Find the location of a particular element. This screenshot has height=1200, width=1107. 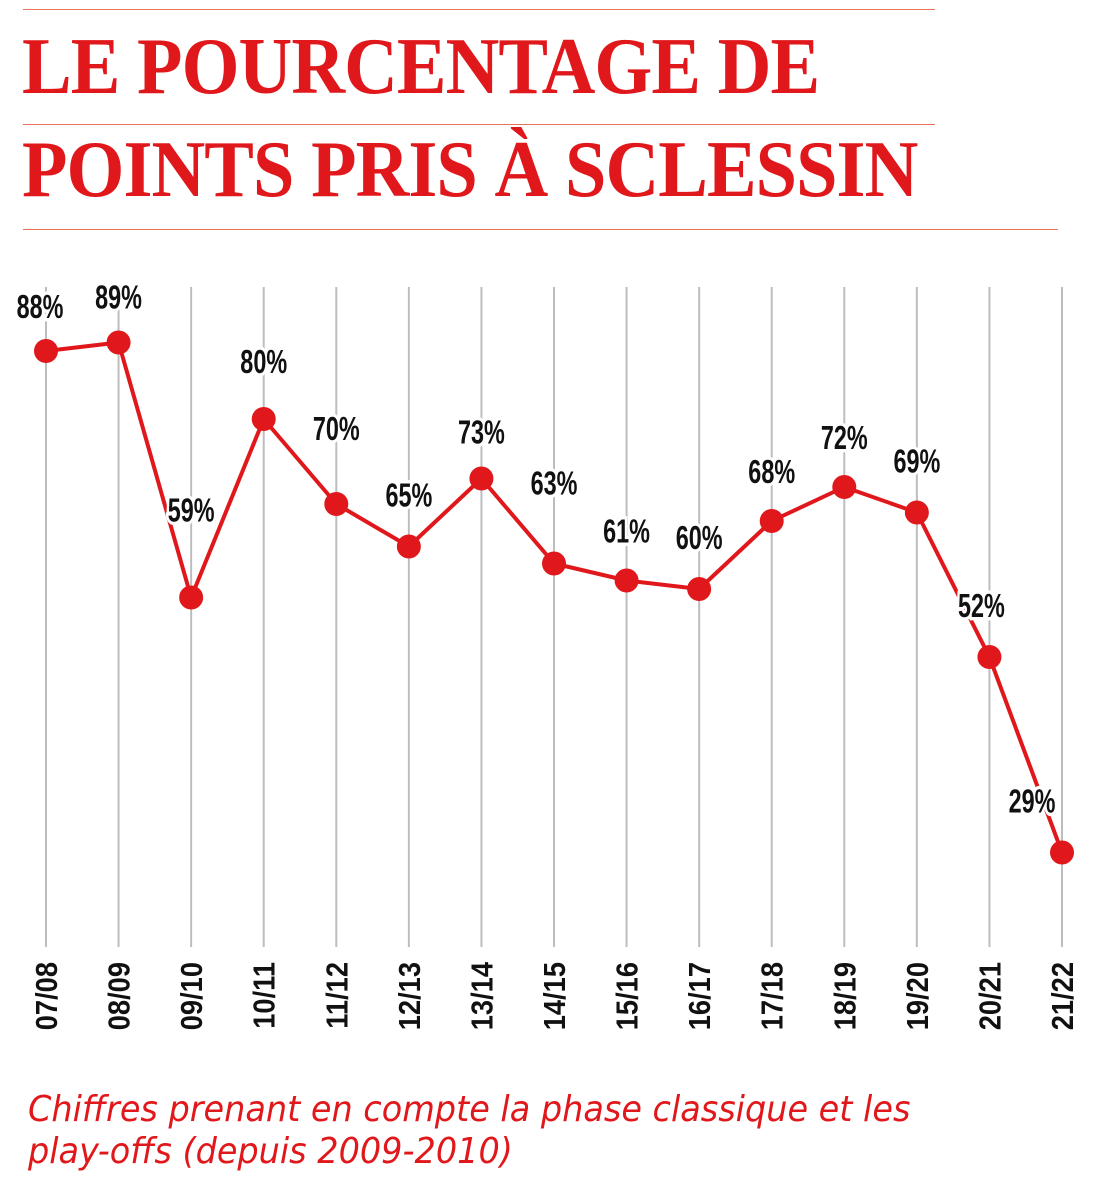

data-label-14-15: 63% is located at coordinates (554, 483).